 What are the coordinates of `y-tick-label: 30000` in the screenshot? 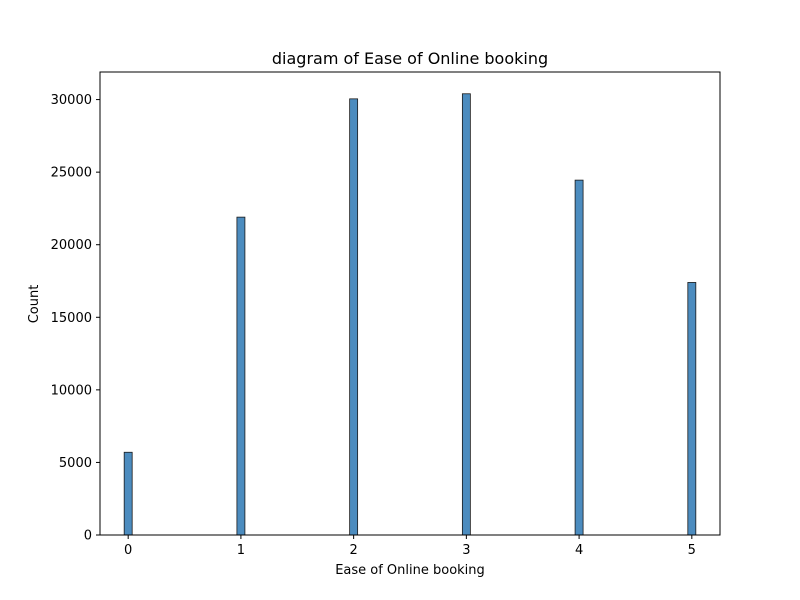 It's located at (71, 100).